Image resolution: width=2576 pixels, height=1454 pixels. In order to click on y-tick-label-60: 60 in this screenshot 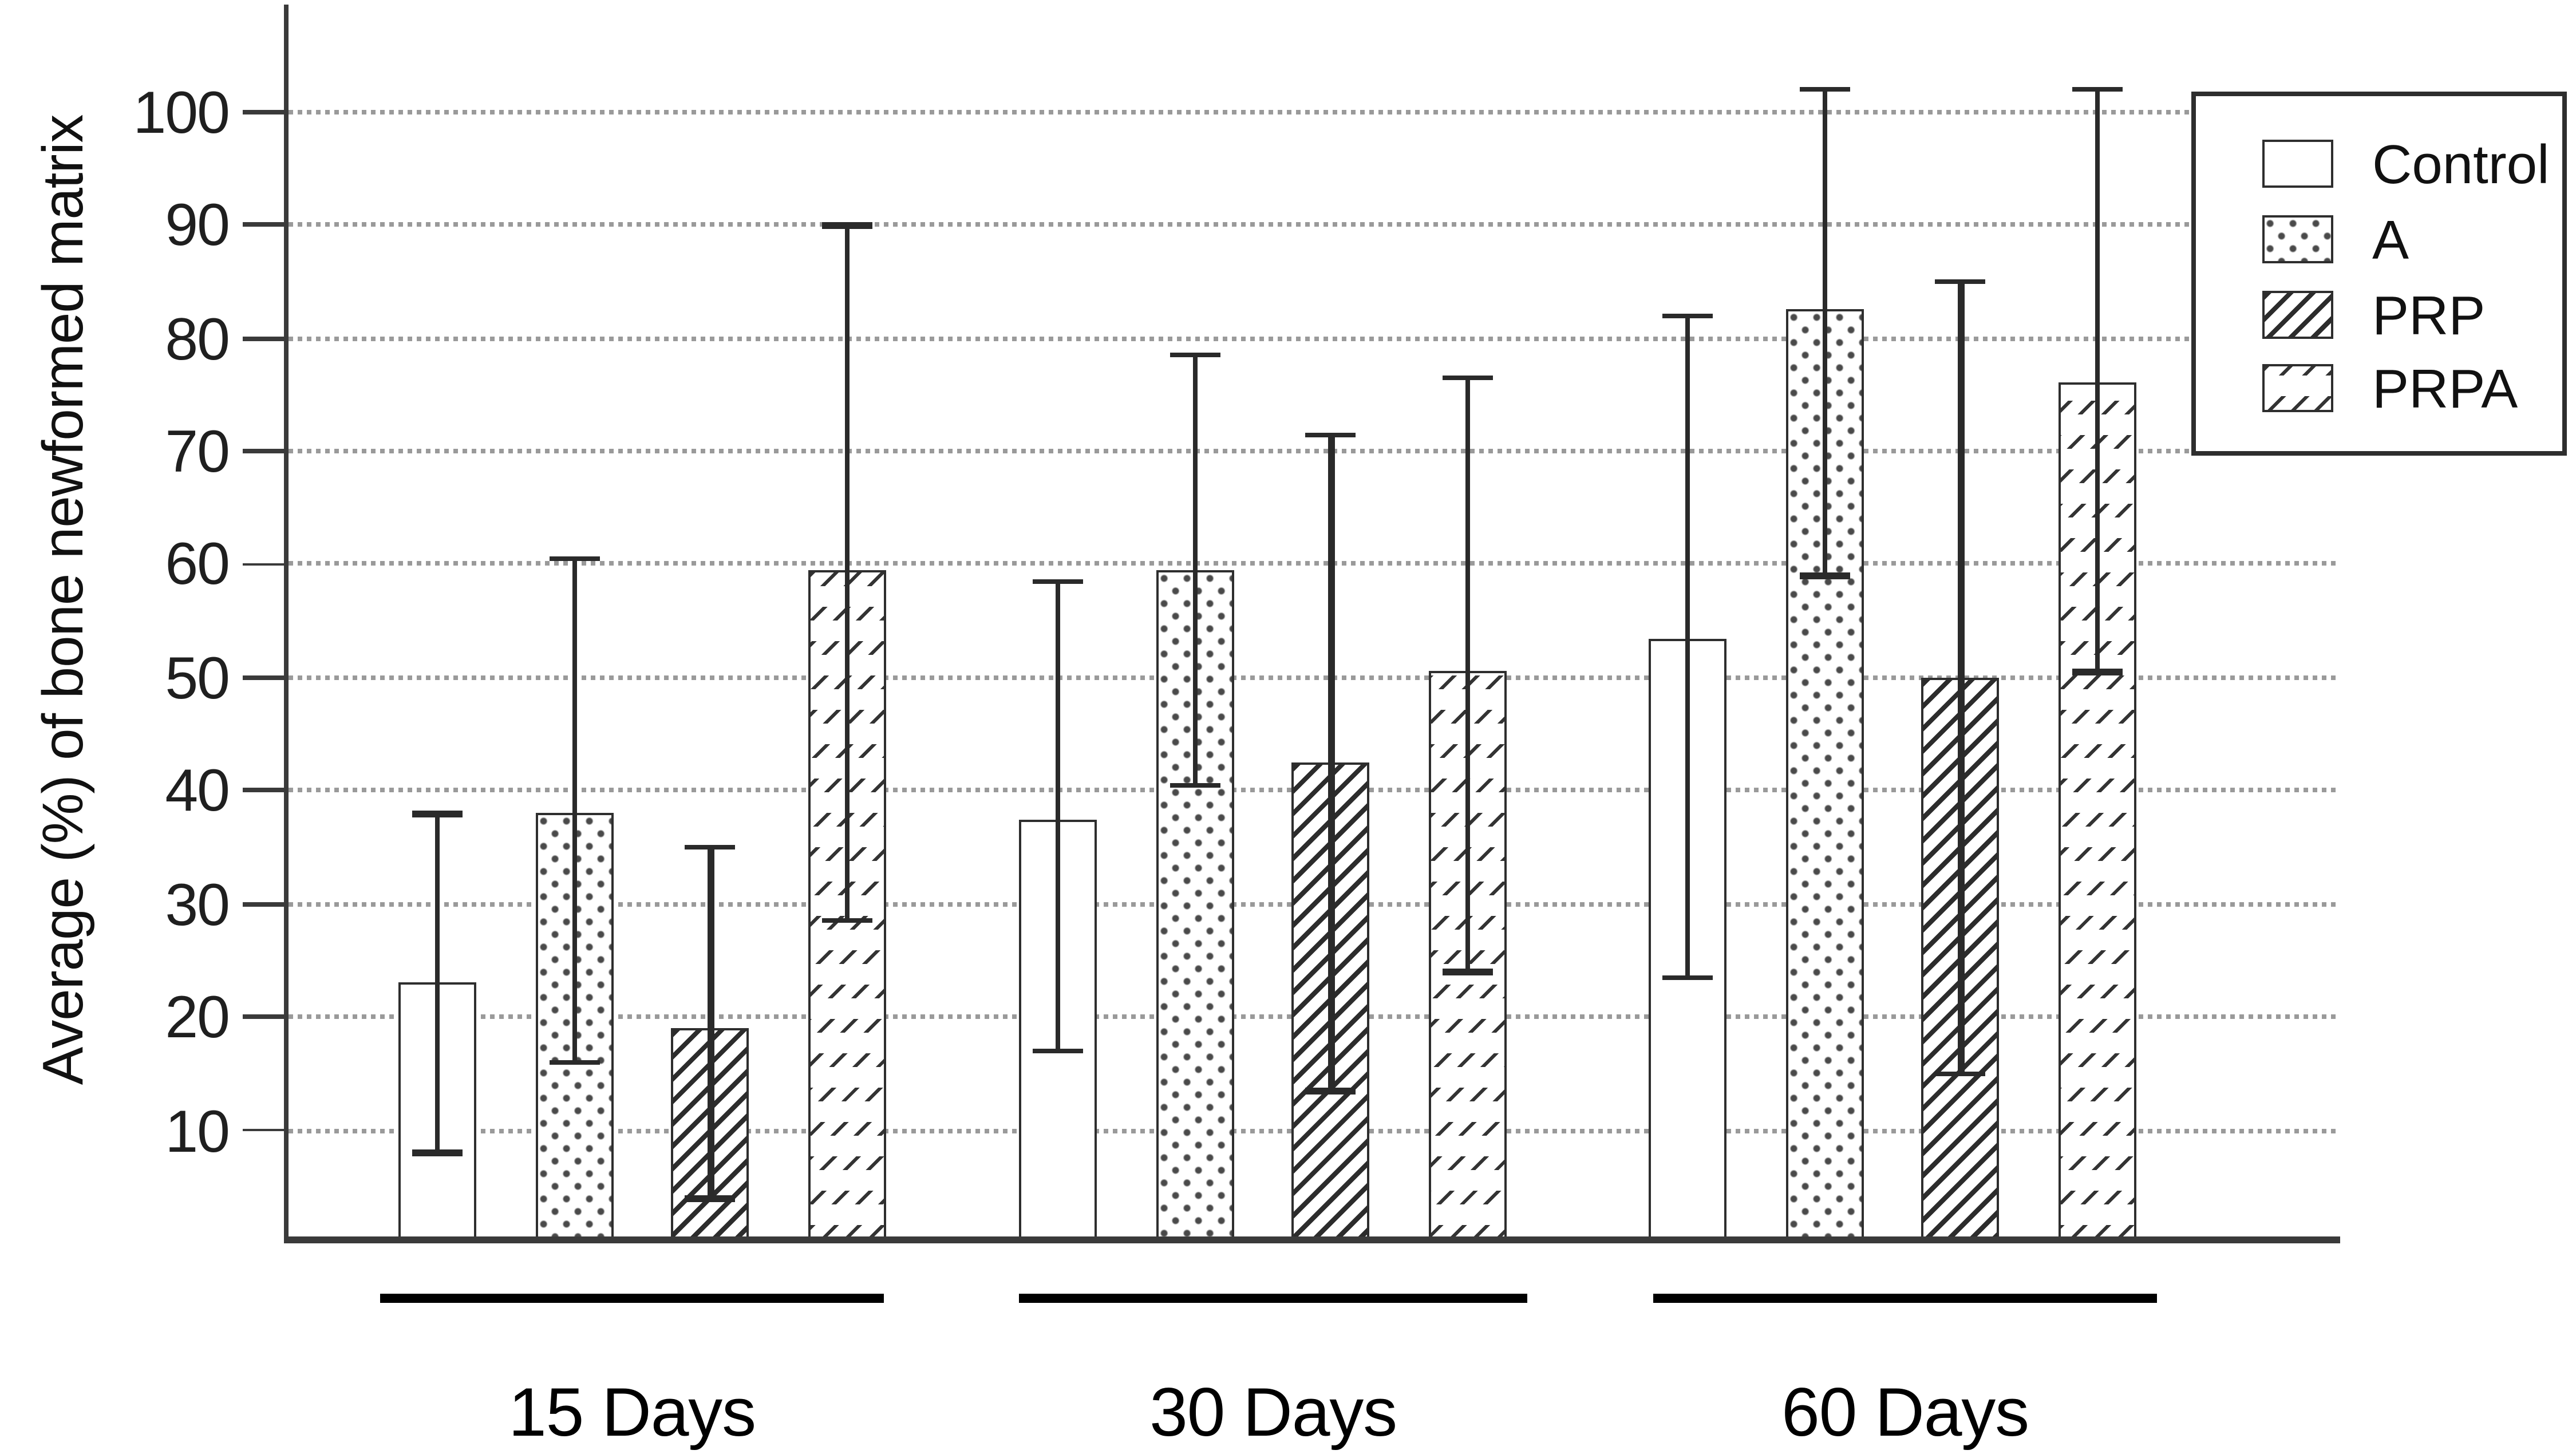, I will do `click(197, 565)`.